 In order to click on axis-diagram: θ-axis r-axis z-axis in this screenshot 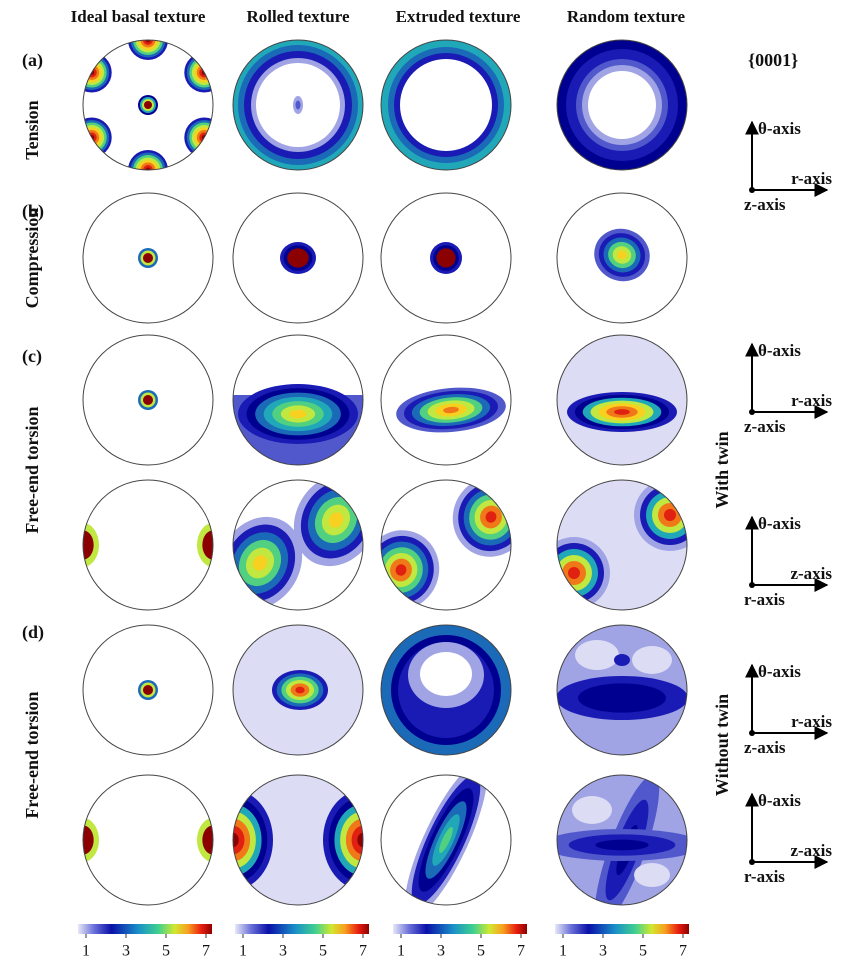, I will do `click(788, 388)`.